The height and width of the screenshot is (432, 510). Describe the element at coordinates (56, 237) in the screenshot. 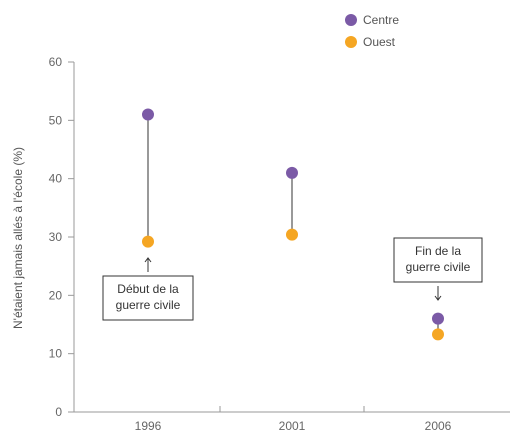

I see `y-tick-label: 30` at that location.